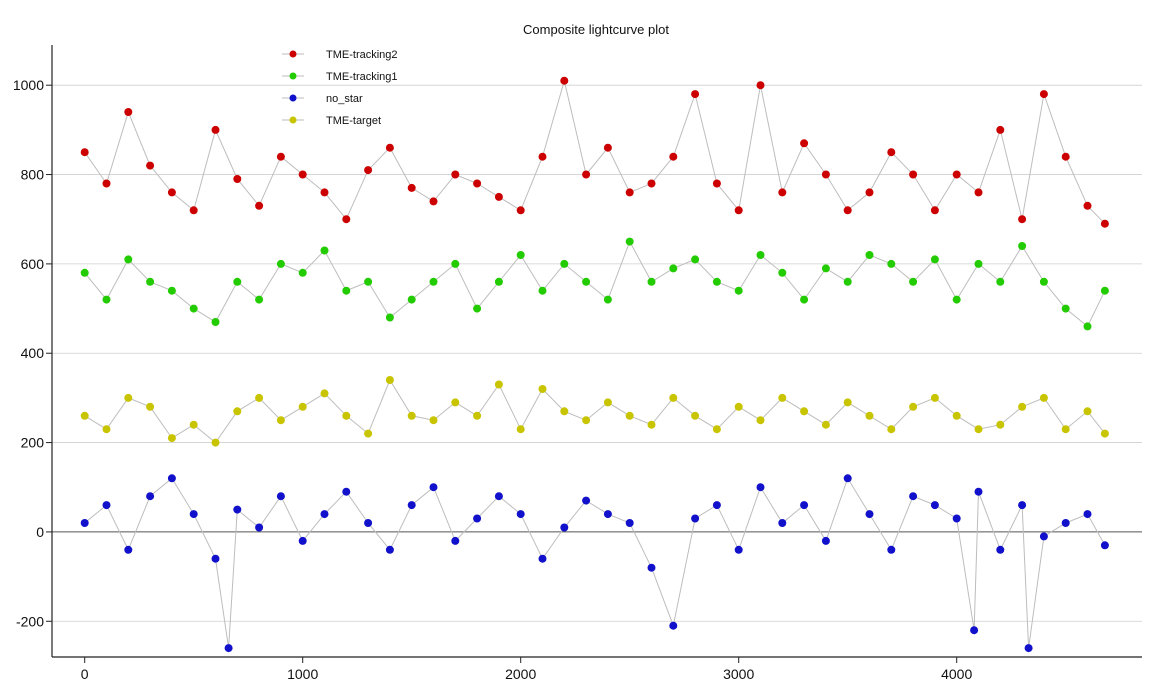  I want to click on y-tick-label: -200, so click(30, 621).